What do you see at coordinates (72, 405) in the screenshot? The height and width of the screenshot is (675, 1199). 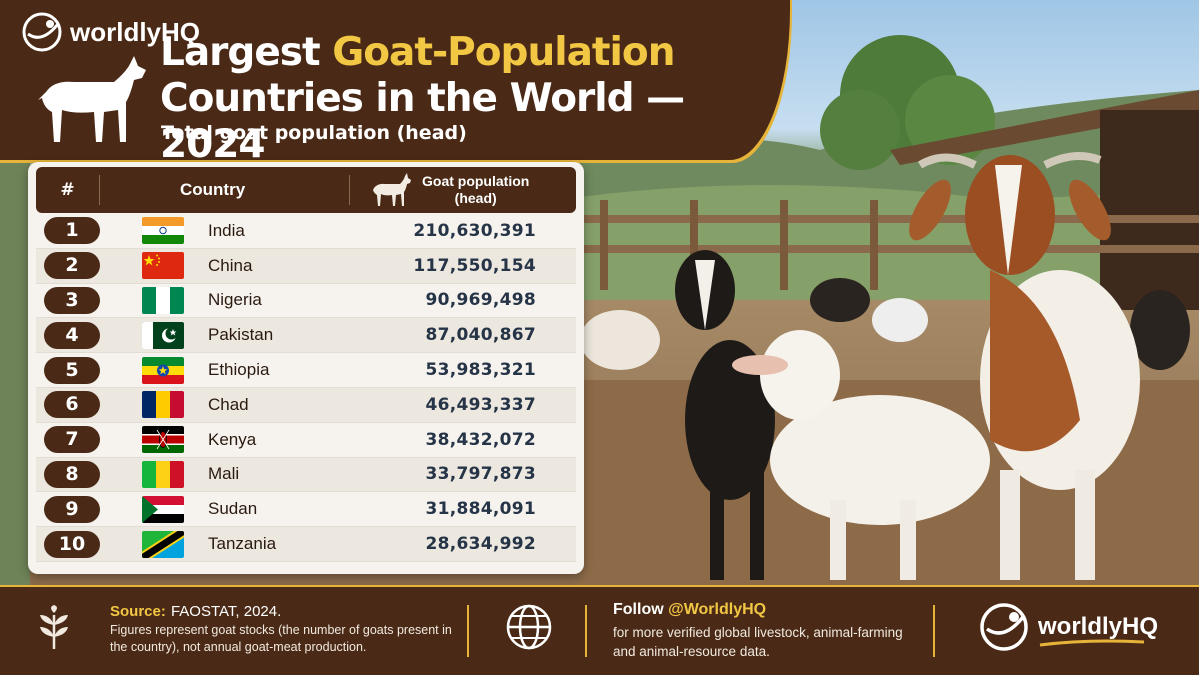 I see `rank-badge: 6` at bounding box center [72, 405].